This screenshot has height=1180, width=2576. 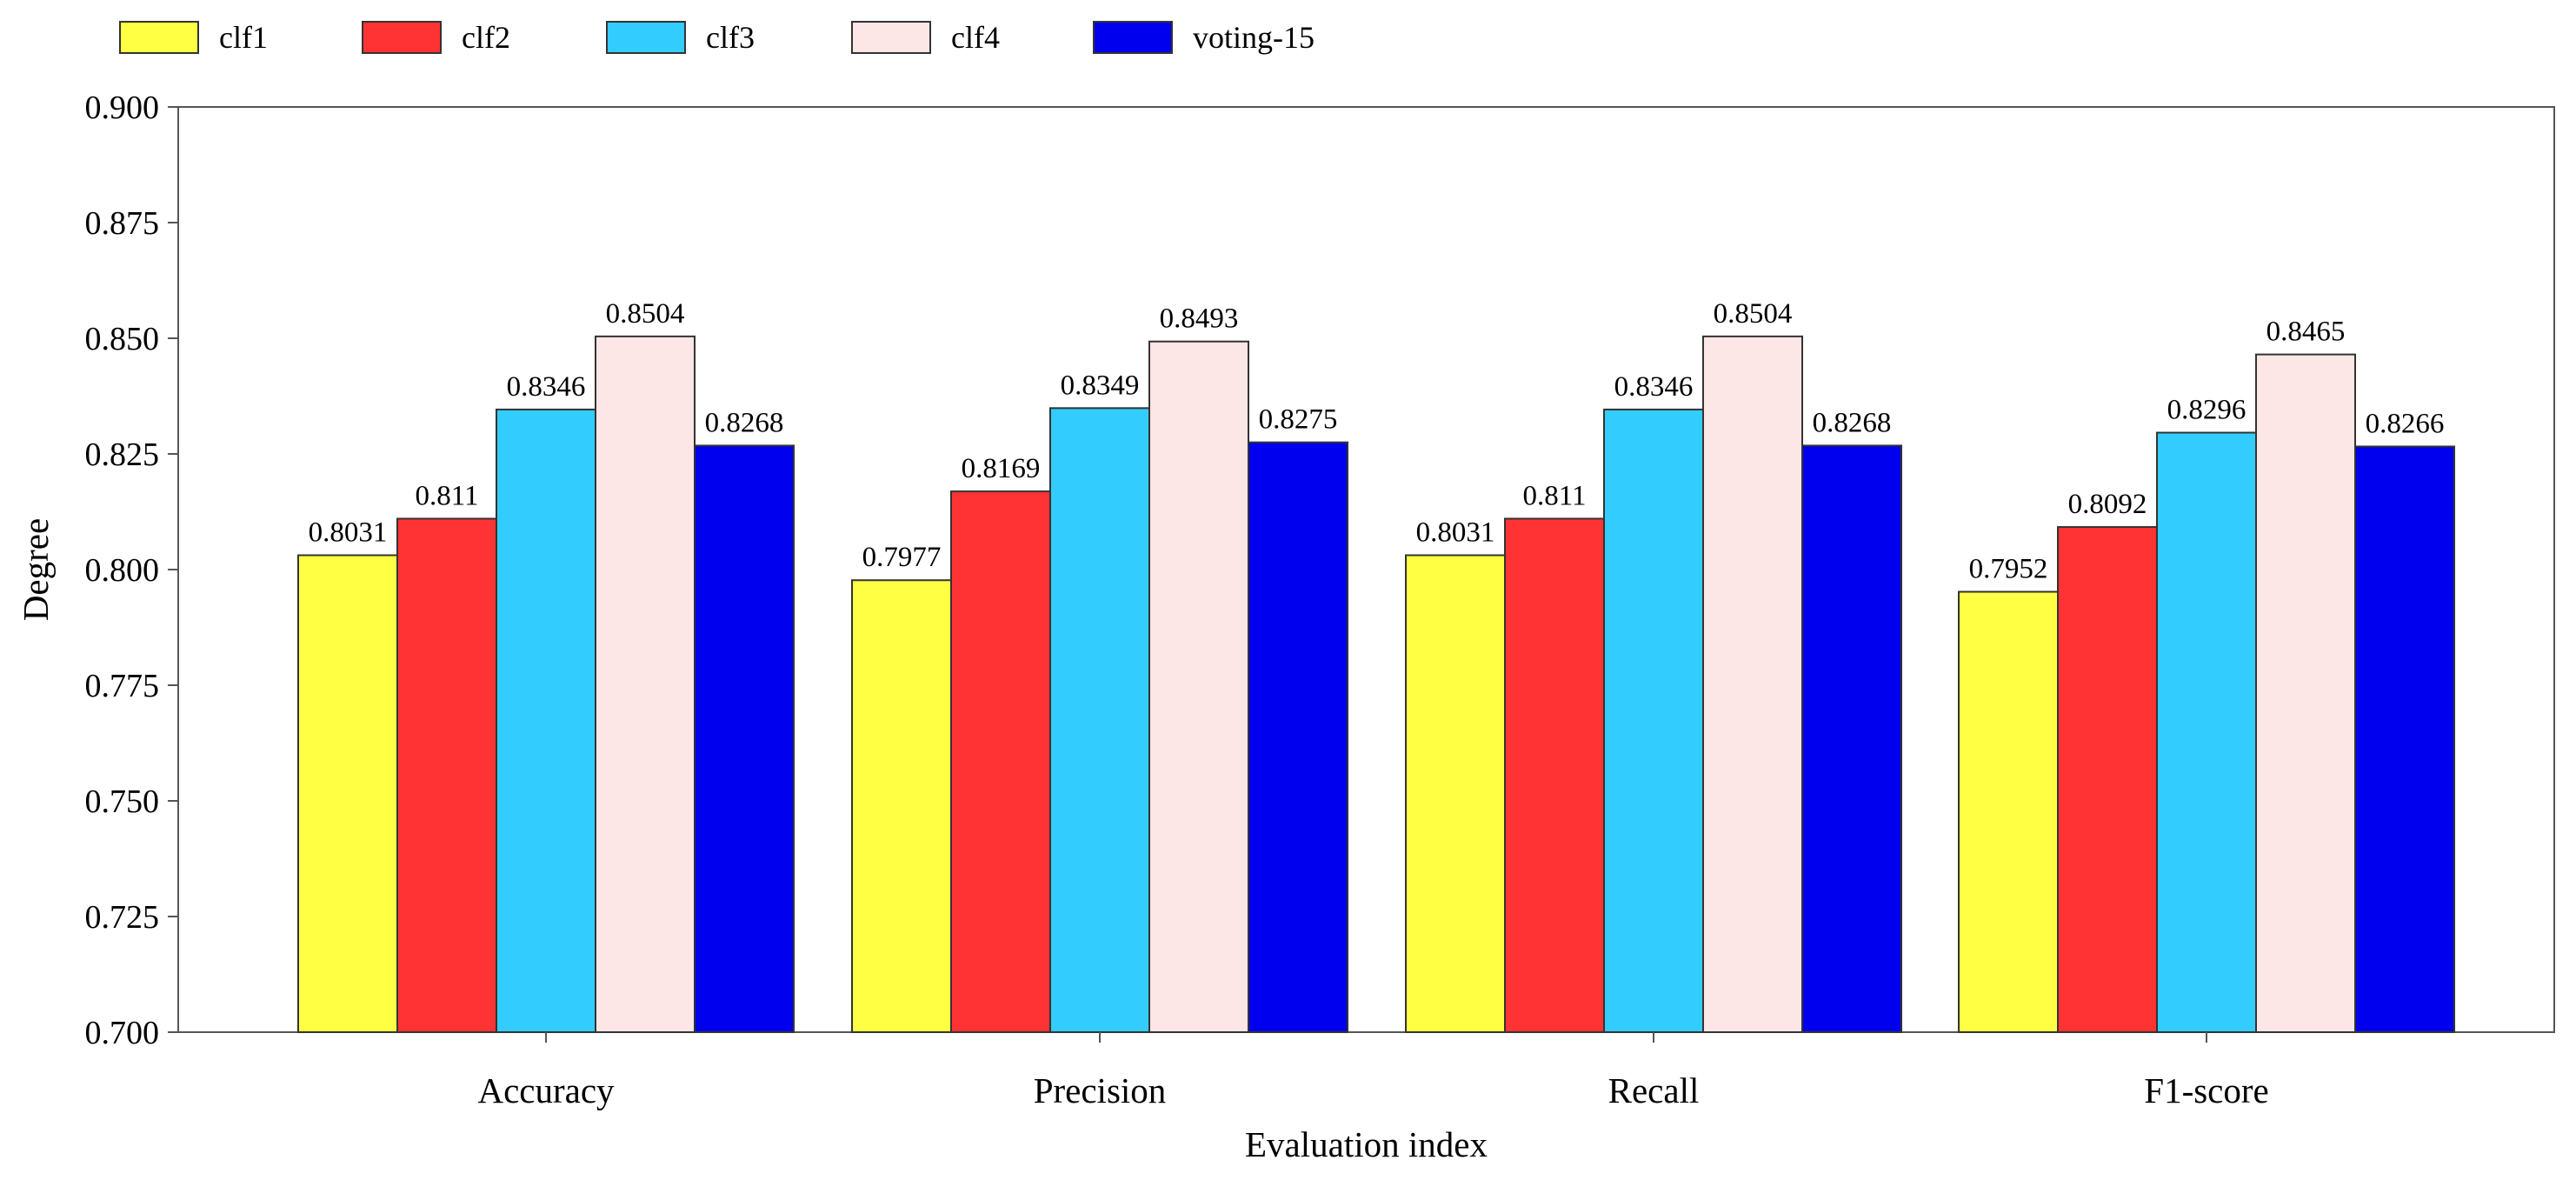 What do you see at coordinates (122, 917) in the screenshot?
I see `y-tick-label: 0.725` at bounding box center [122, 917].